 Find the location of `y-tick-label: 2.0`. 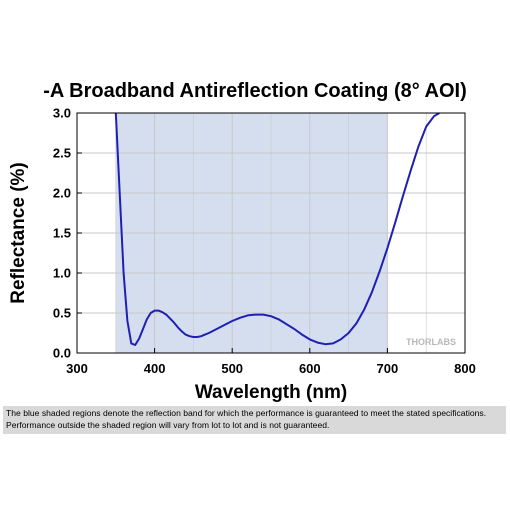

y-tick-label: 2.0 is located at coordinates (62, 193).